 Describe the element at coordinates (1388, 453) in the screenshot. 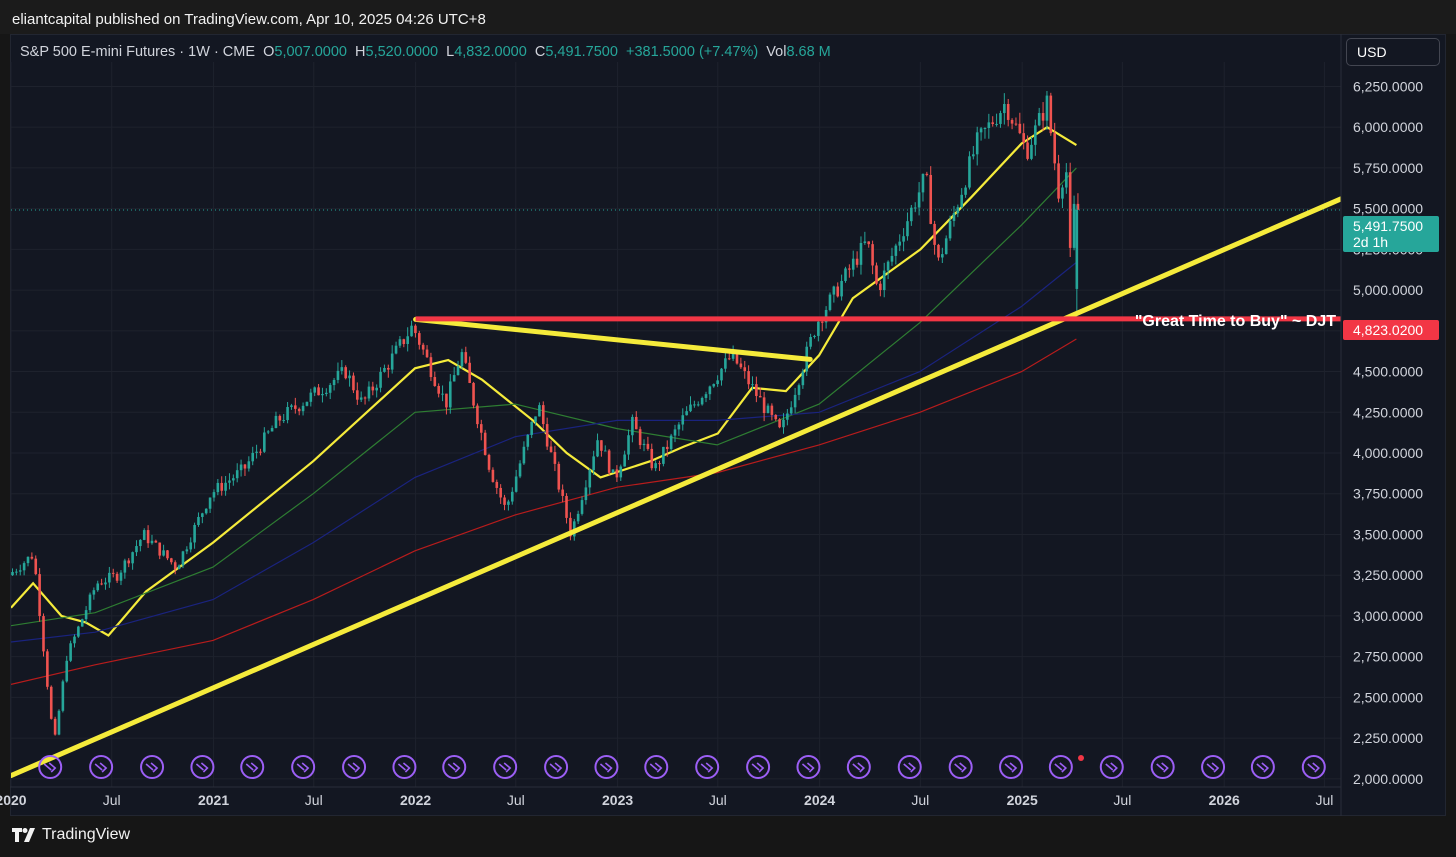

I see `price-tick-label: 4,000.0000` at that location.